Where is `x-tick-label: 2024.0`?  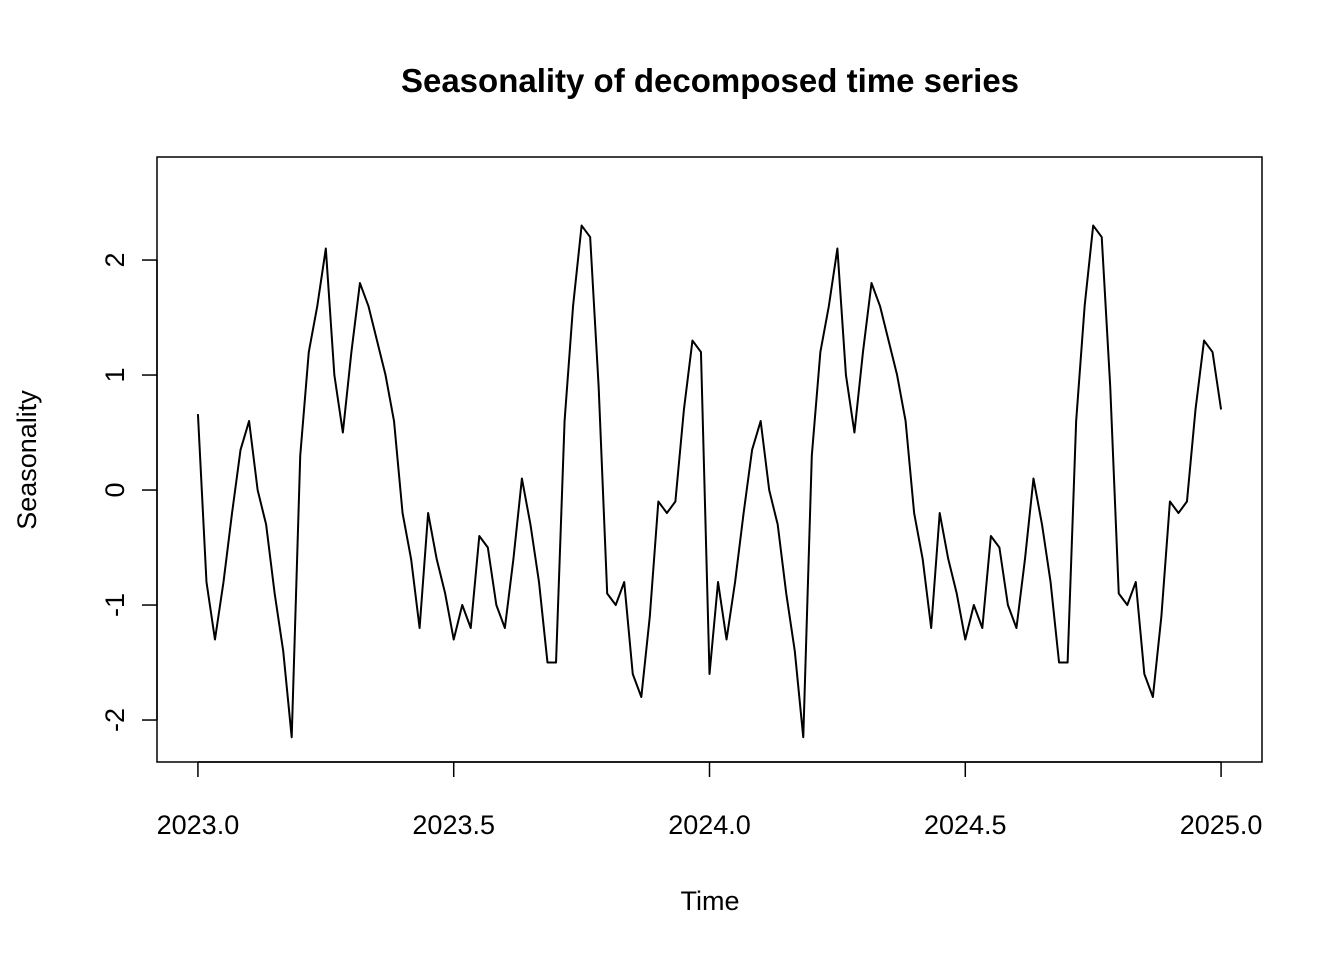
x-tick-label: 2024.0 is located at coordinates (709, 825).